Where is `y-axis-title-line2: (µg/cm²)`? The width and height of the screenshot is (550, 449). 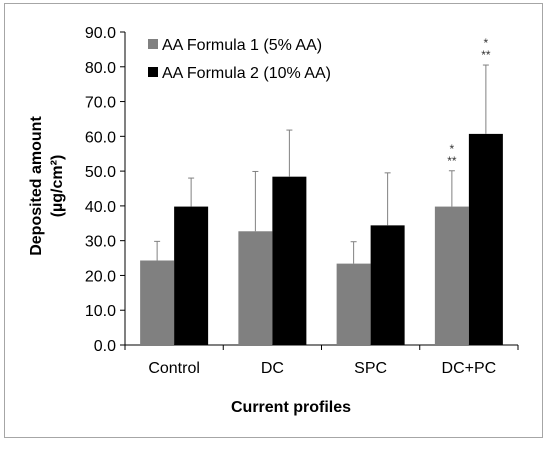 y-axis-title-line2: (µg/cm²) is located at coordinates (57, 186).